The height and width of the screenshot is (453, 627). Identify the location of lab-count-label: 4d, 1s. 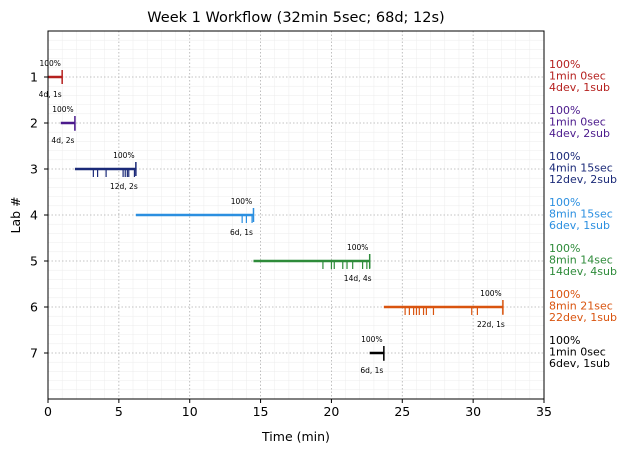
(50, 94).